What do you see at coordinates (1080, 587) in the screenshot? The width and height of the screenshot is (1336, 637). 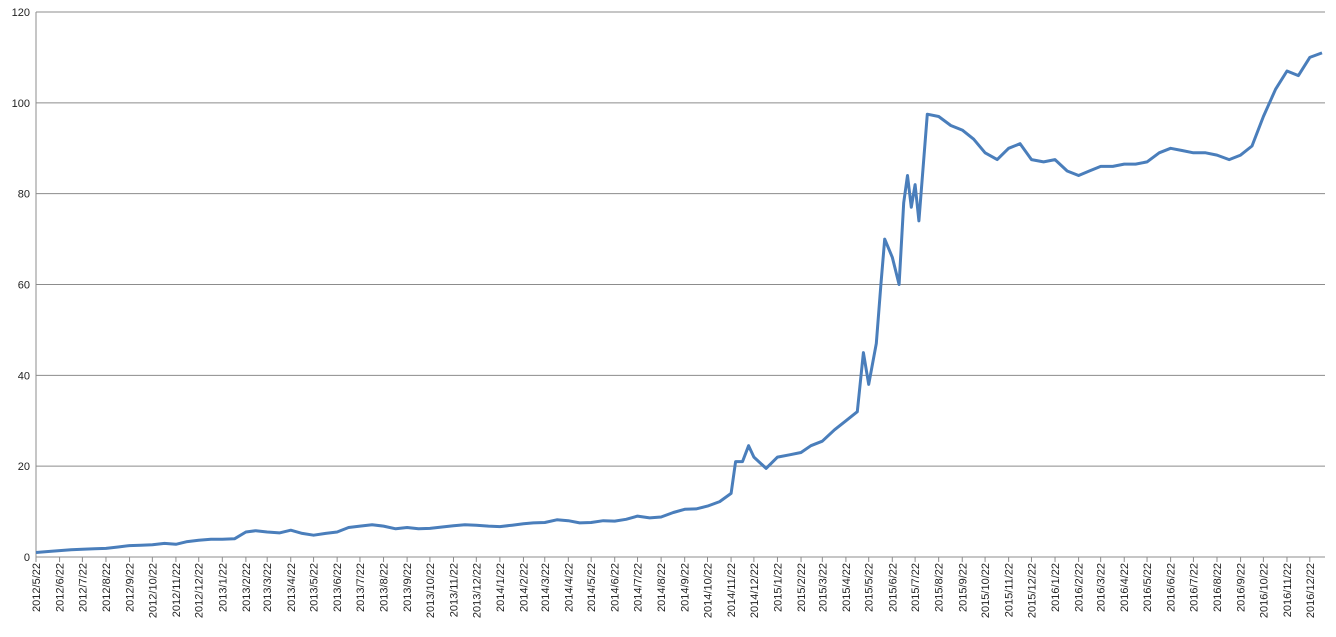 I see `x-tick-label: 2016/2/22` at bounding box center [1080, 587].